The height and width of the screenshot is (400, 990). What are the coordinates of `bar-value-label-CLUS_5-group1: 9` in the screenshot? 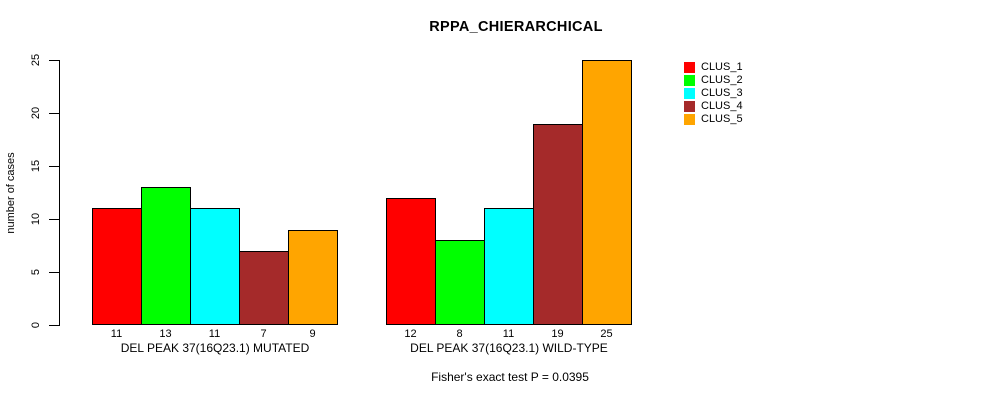 It's located at (312, 334).